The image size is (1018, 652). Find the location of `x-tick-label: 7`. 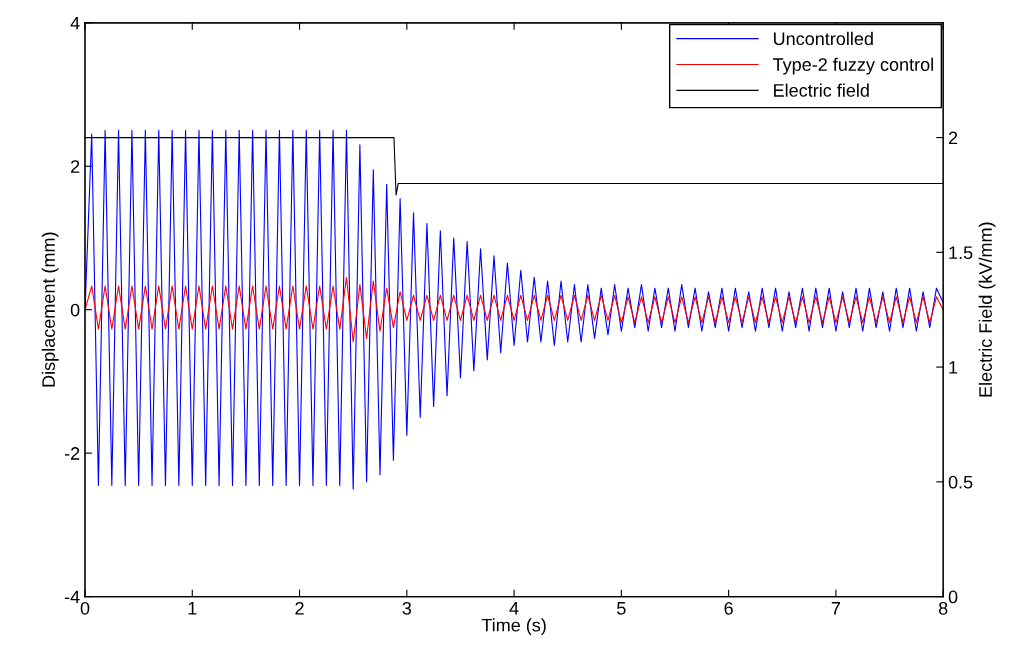

x-tick-label: 7 is located at coordinates (836, 608).